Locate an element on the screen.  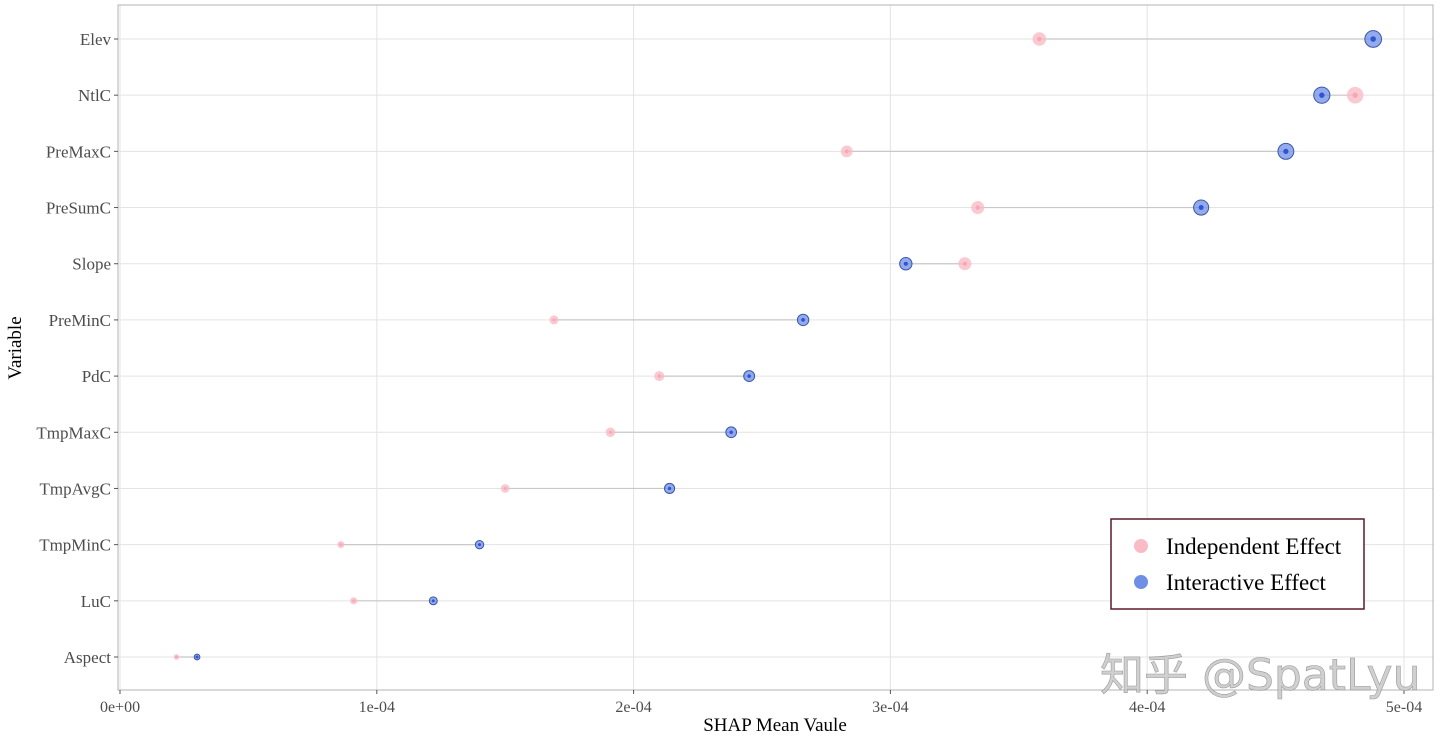
x-tick-label: 1e-04 is located at coordinates (377, 707).